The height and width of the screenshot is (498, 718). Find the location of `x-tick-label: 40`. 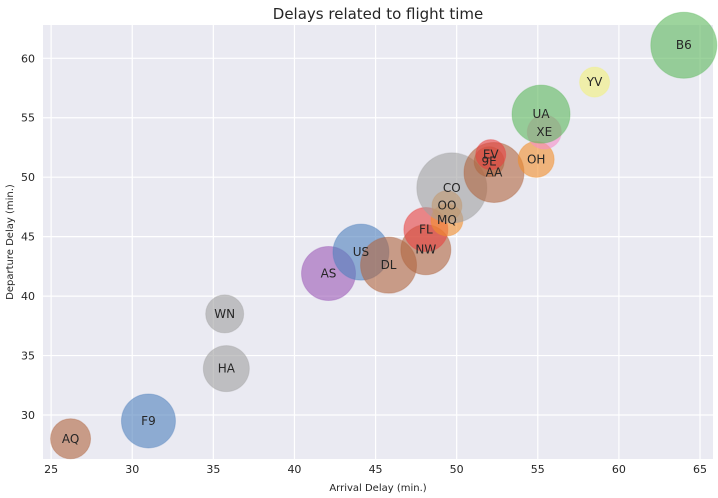

x-tick-label: 40 is located at coordinates (294, 469).